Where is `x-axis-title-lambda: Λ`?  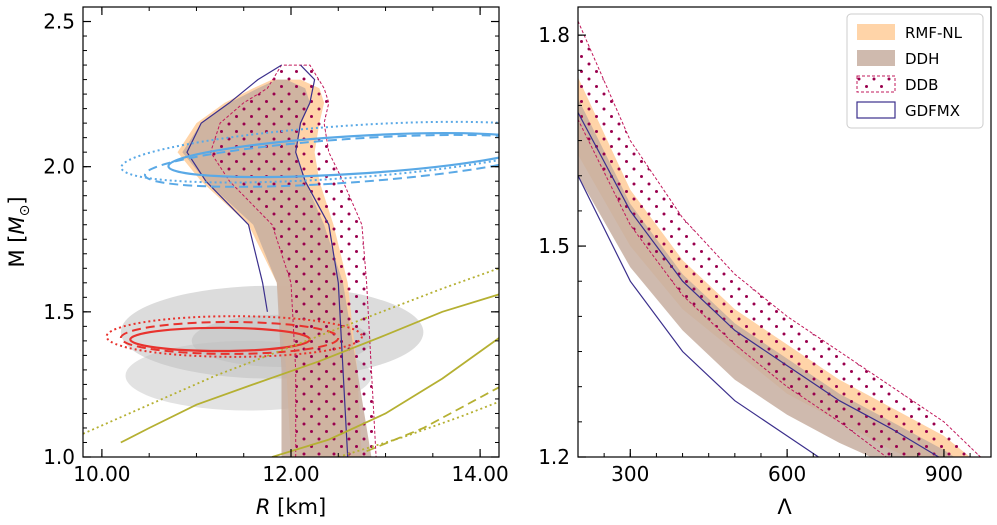 x-axis-title-lambda: Λ is located at coordinates (784, 507).